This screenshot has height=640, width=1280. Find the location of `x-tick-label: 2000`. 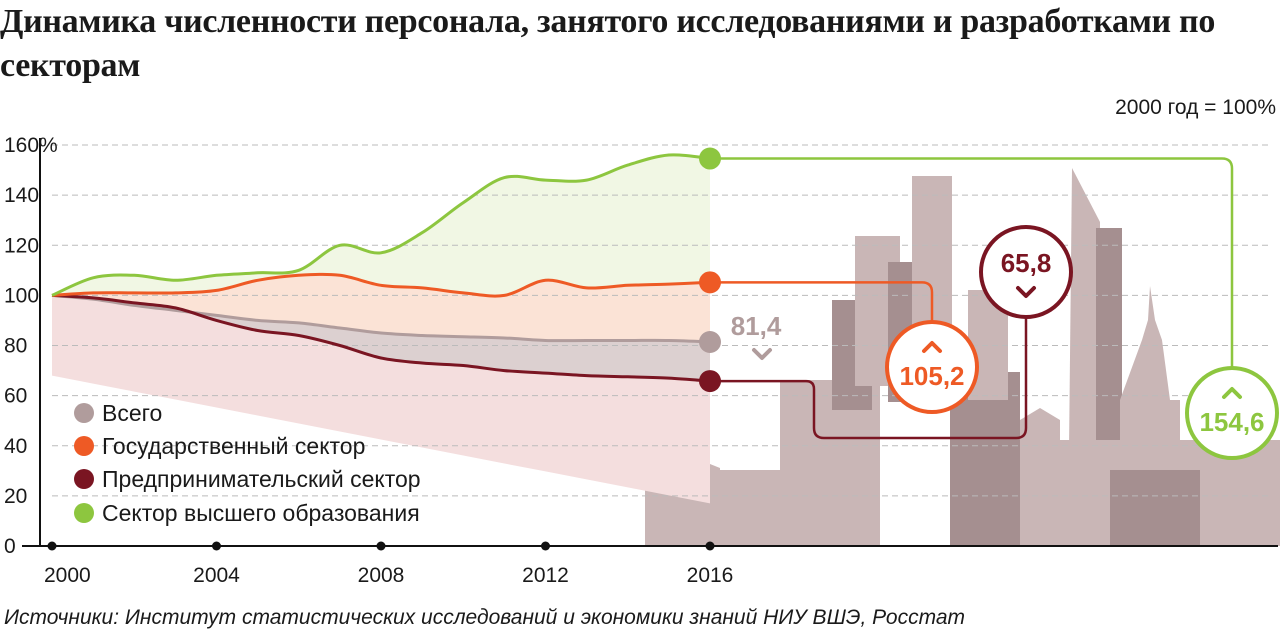

x-tick-label: 2000 is located at coordinates (67, 575).